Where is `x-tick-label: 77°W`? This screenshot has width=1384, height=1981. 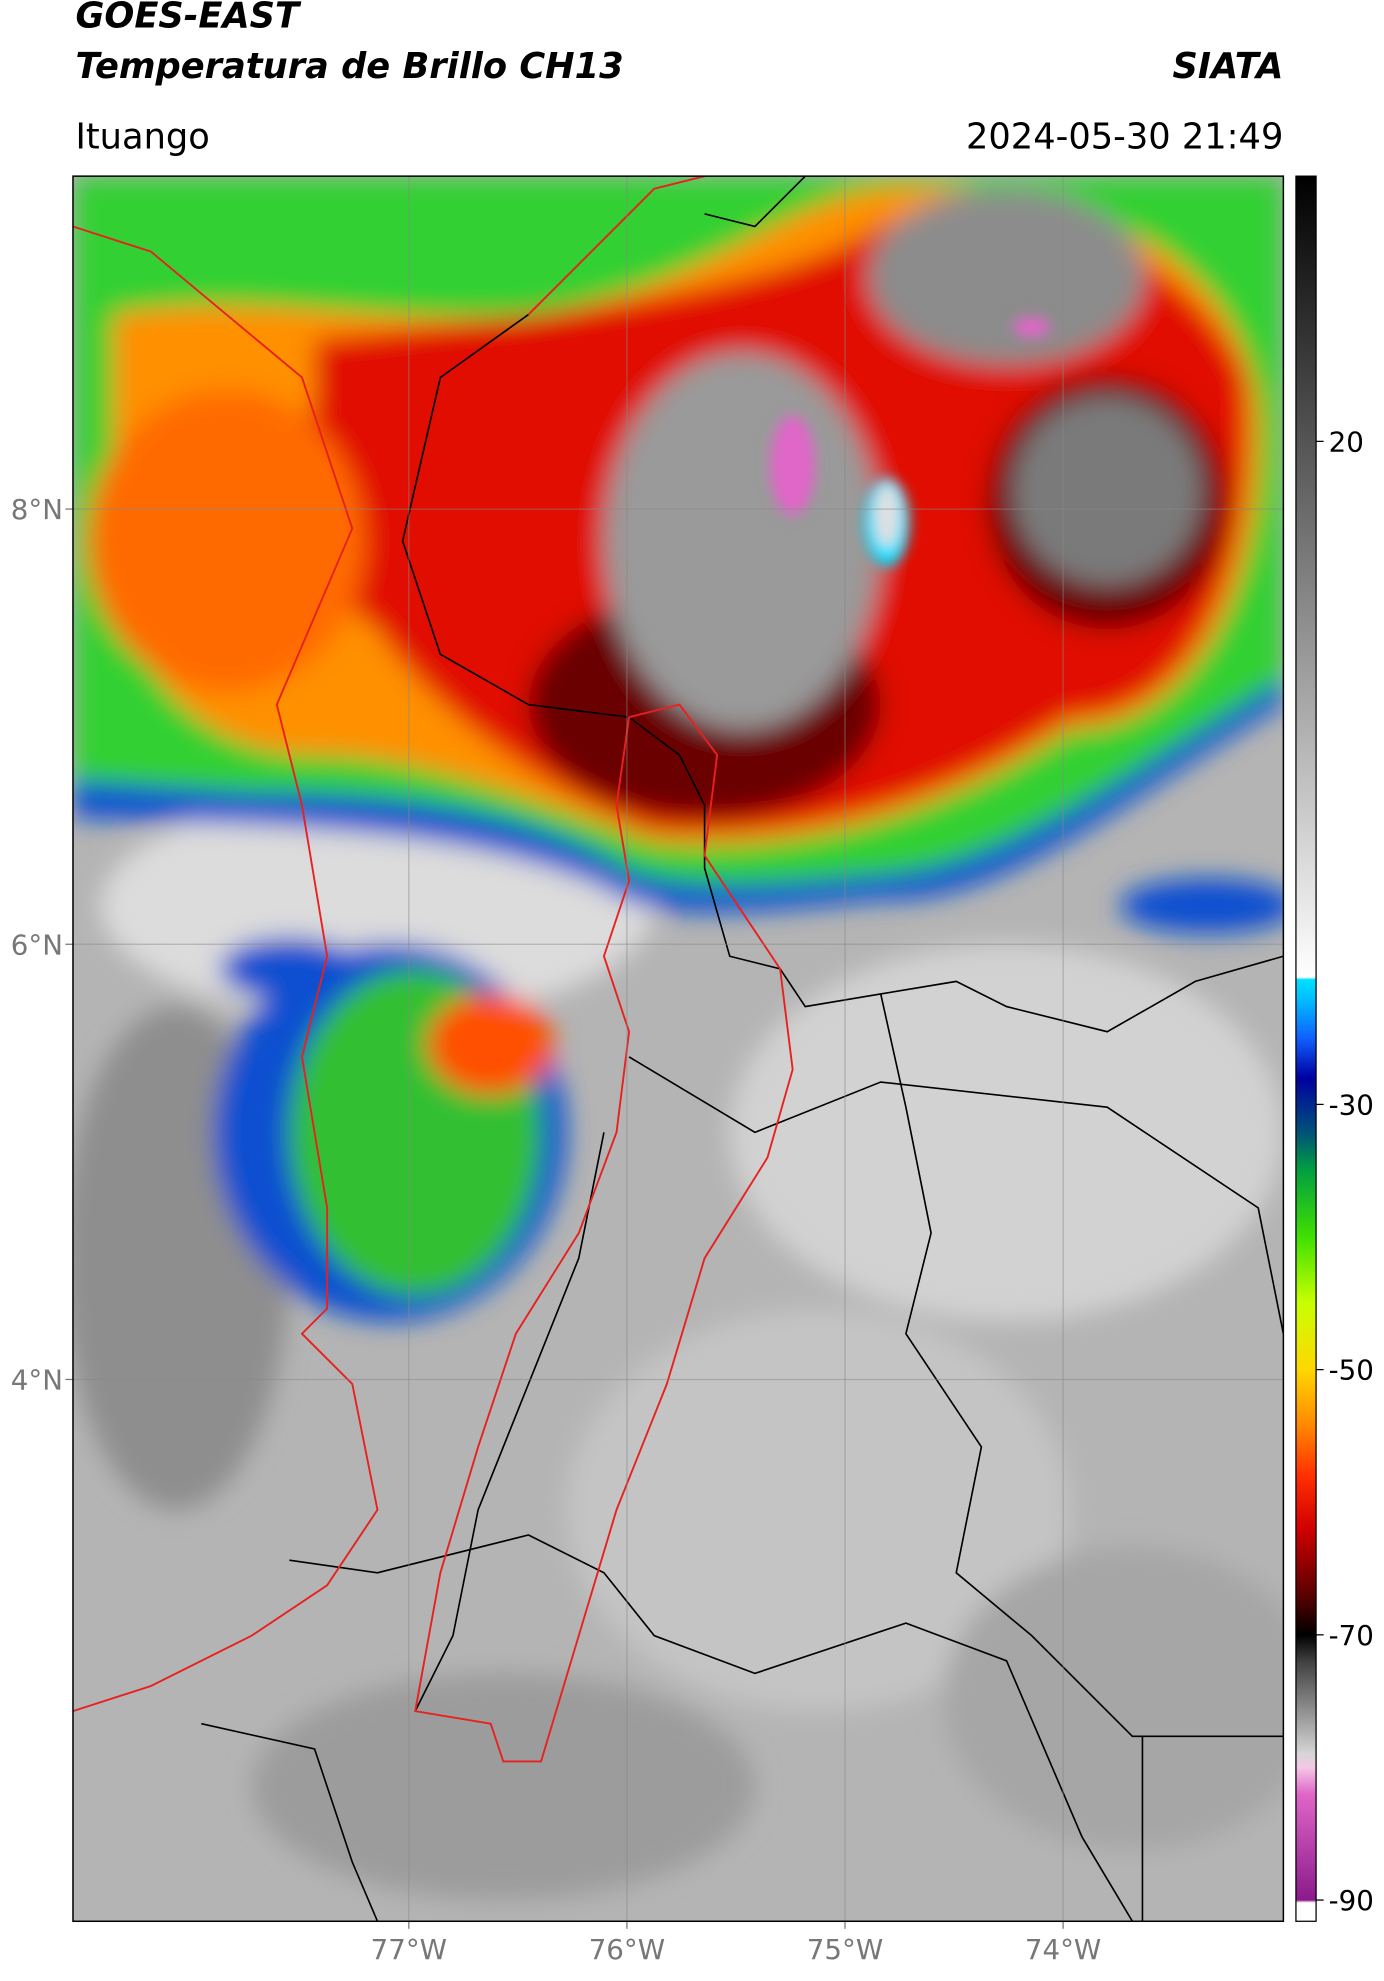
x-tick-label: 77°W is located at coordinates (409, 1949).